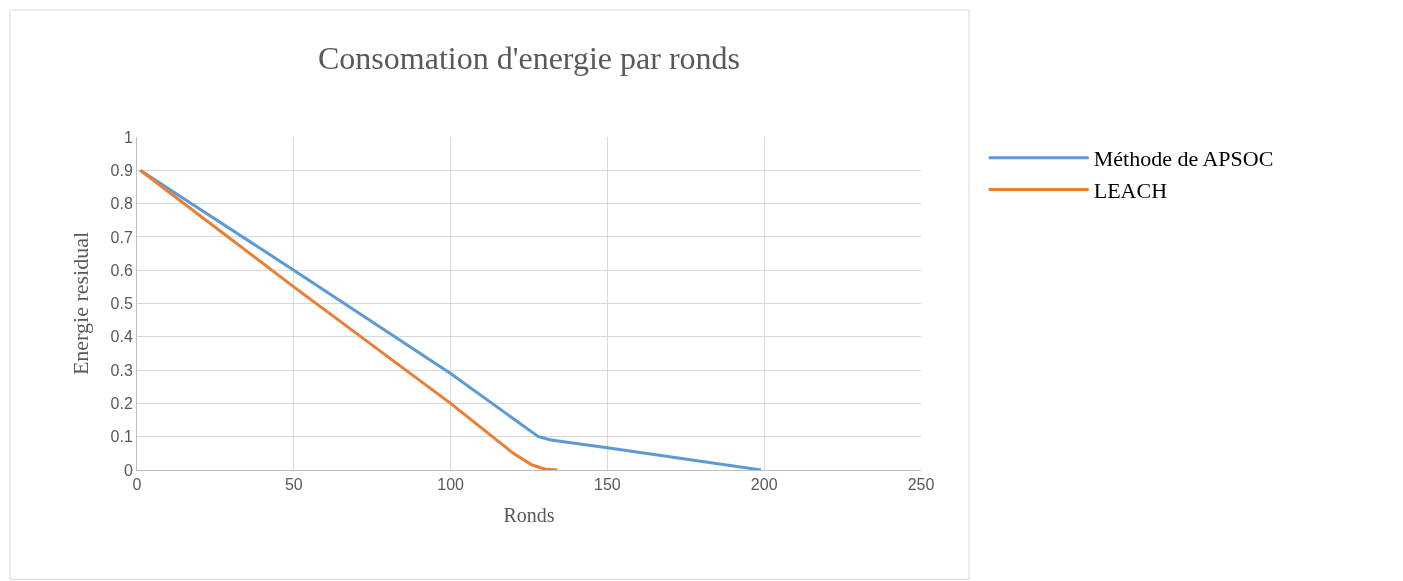  I want to click on y-tick-label: 0.1, so click(121, 437).